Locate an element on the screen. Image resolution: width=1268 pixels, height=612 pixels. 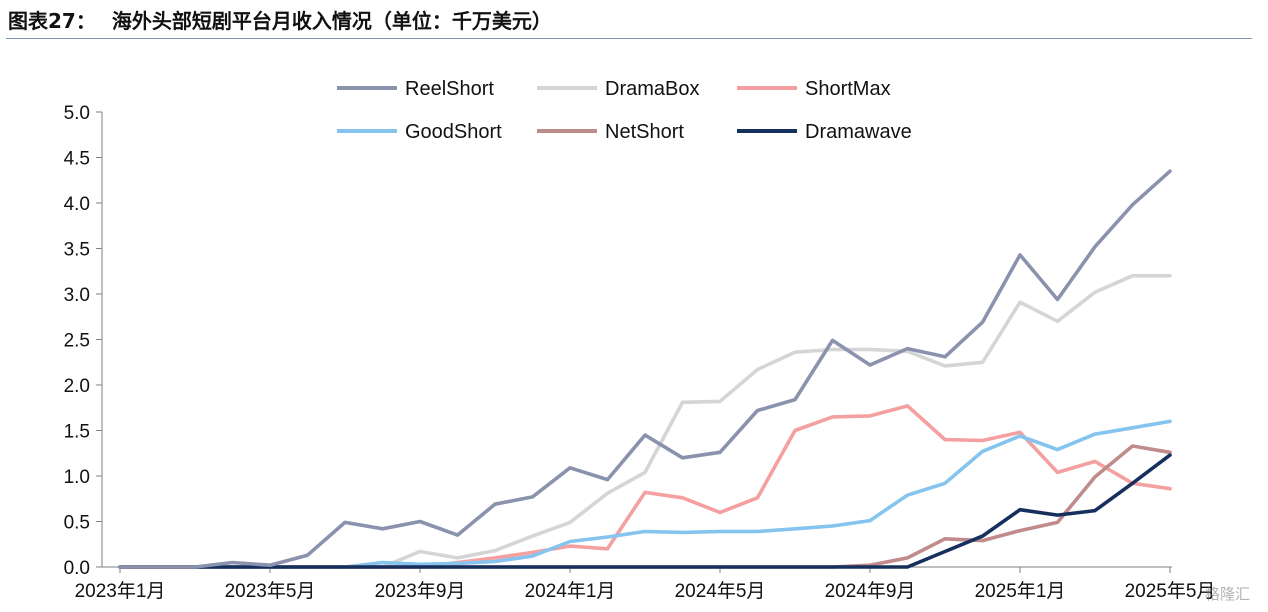
y-tick-label: 1.5 is located at coordinates (77, 432).